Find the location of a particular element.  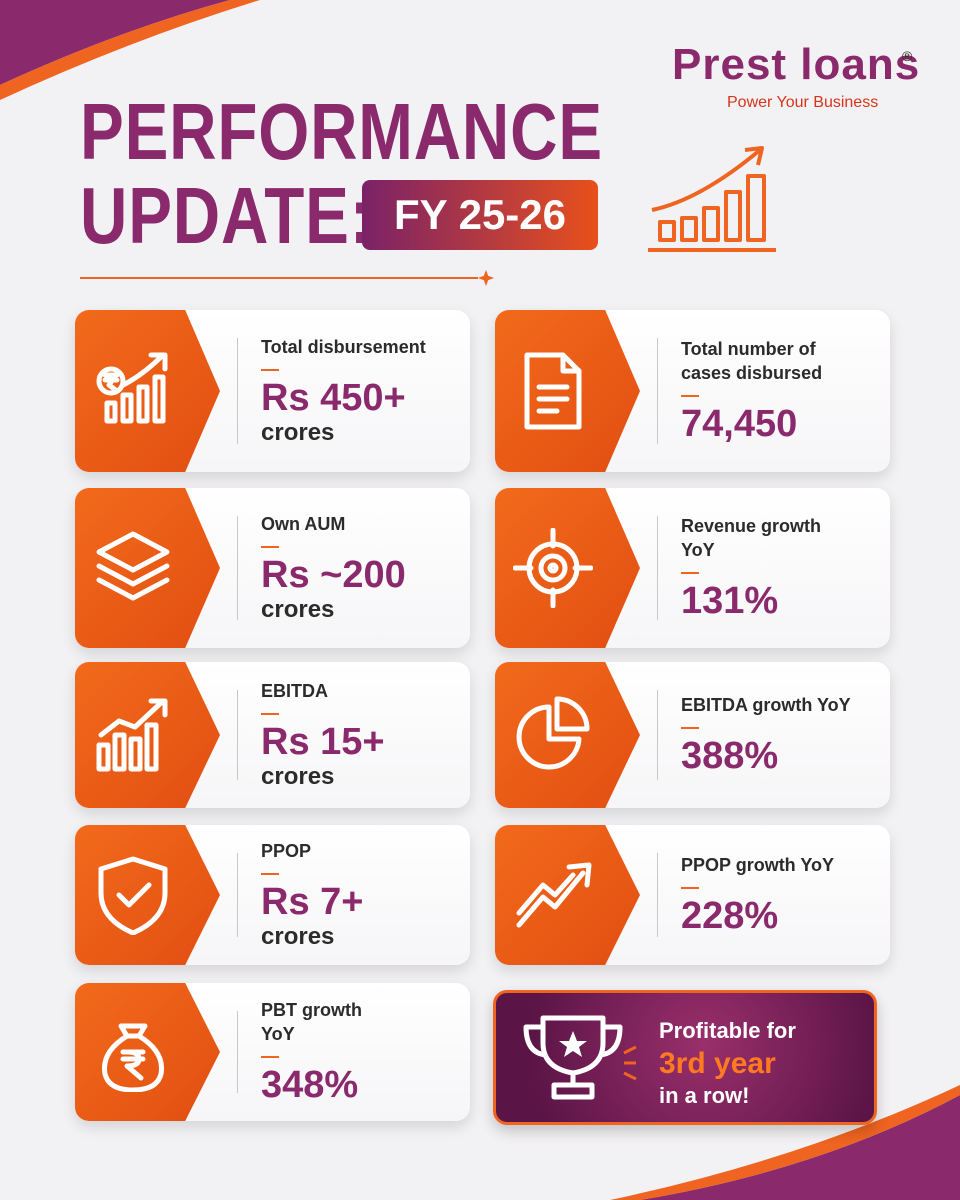

metric-value: Rs ~200 is located at coordinates (333, 575).